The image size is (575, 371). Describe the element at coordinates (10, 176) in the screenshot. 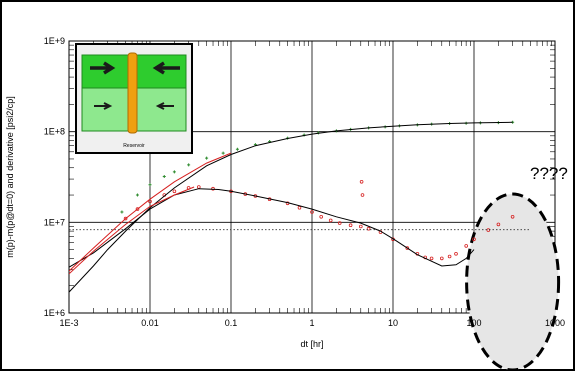

I see `y-axis-label: m(p)-m(p@dt=0) and derivative [psi2/cp]` at that location.